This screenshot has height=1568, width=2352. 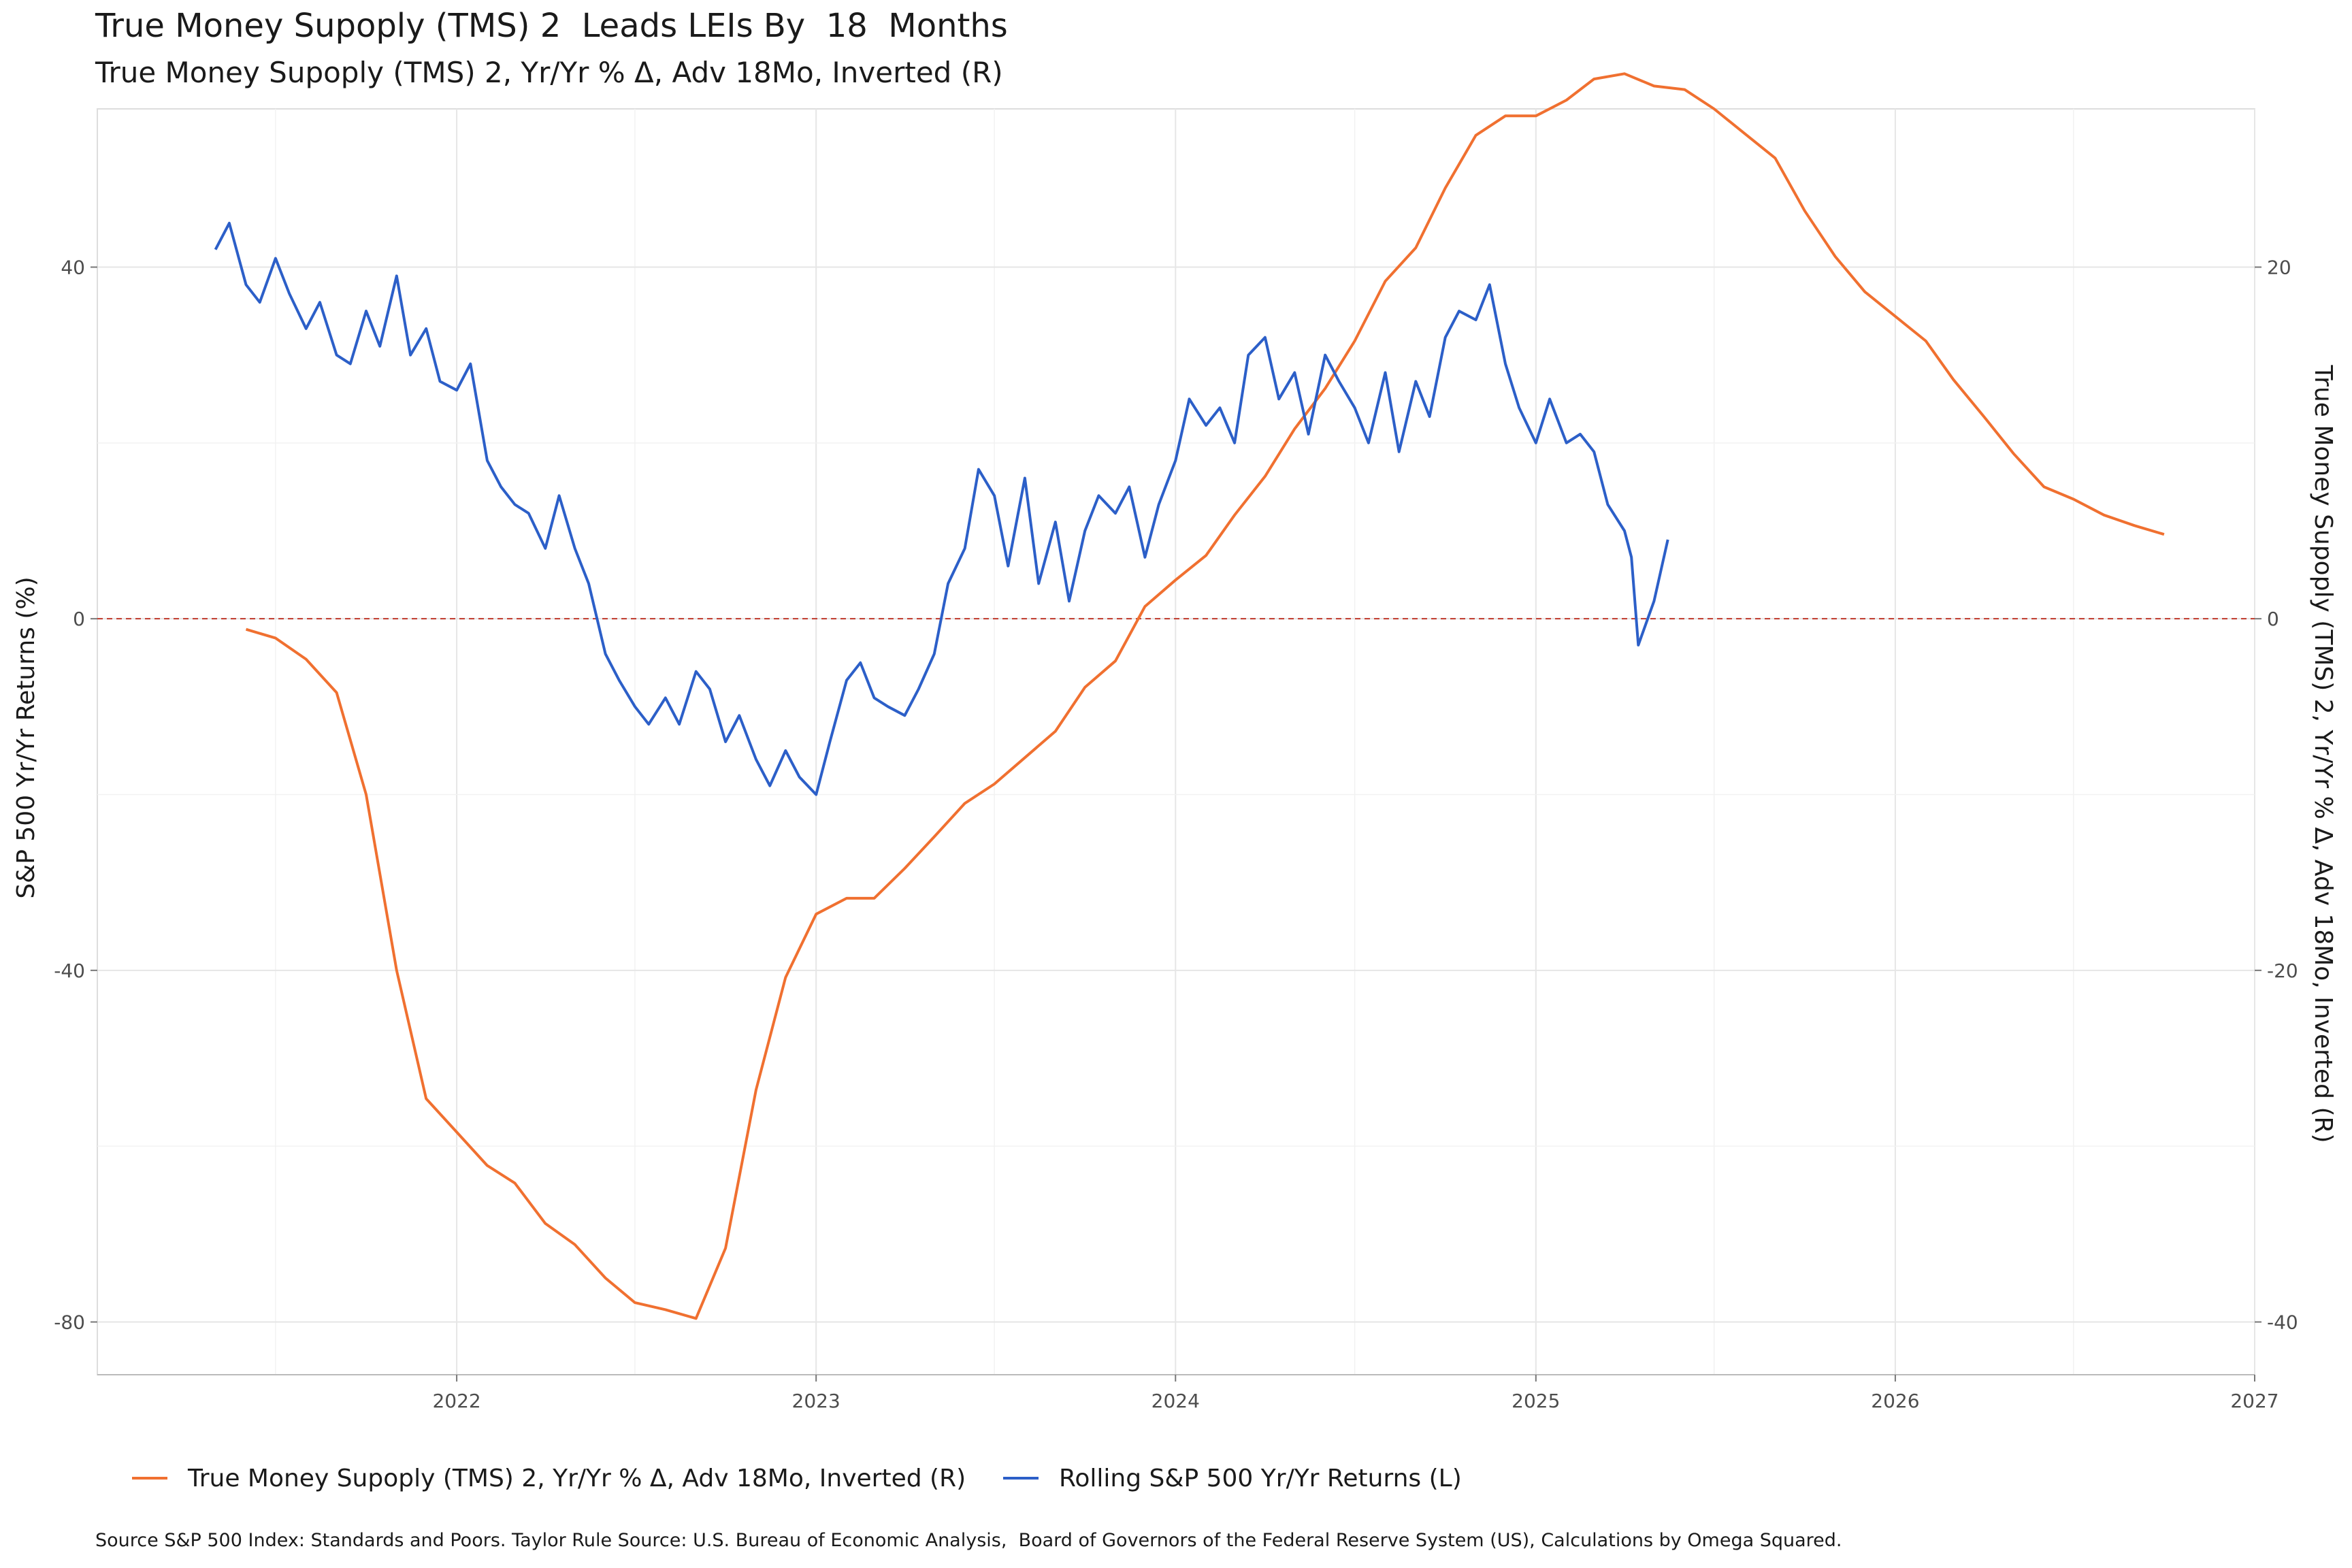 What do you see at coordinates (1536, 1401) in the screenshot?
I see `x-tick-label: 2025` at bounding box center [1536, 1401].